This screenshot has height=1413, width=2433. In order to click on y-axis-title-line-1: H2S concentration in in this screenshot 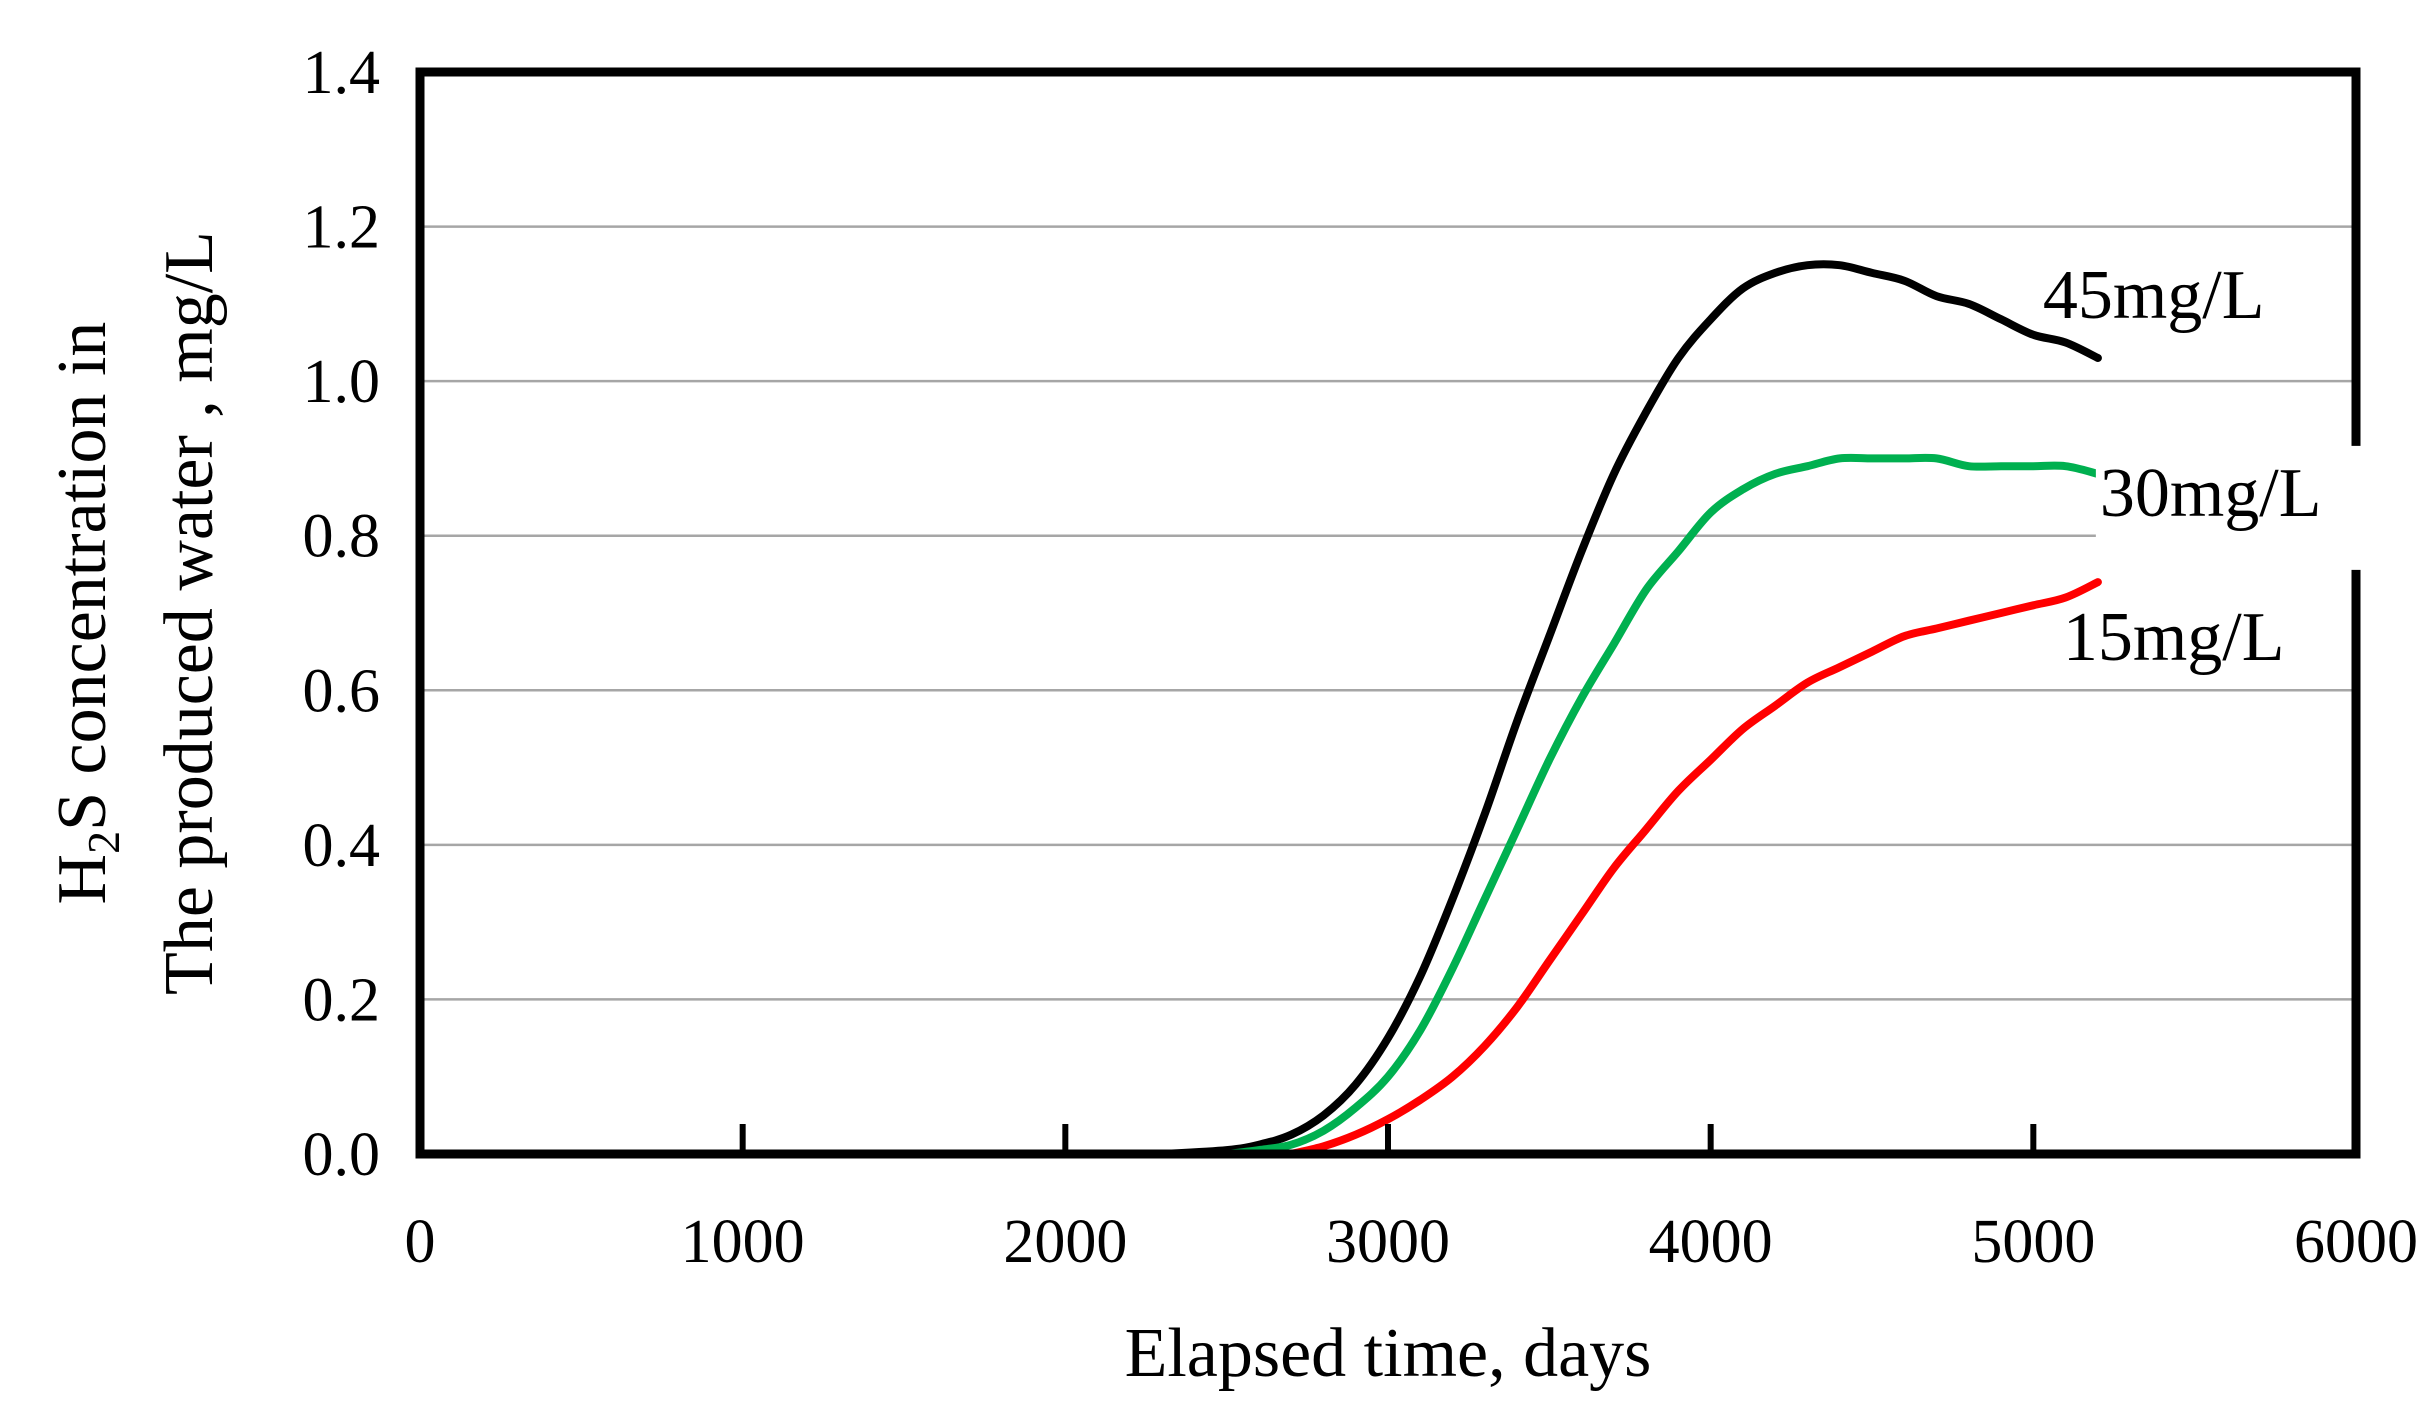, I will do `click(86, 613)`.